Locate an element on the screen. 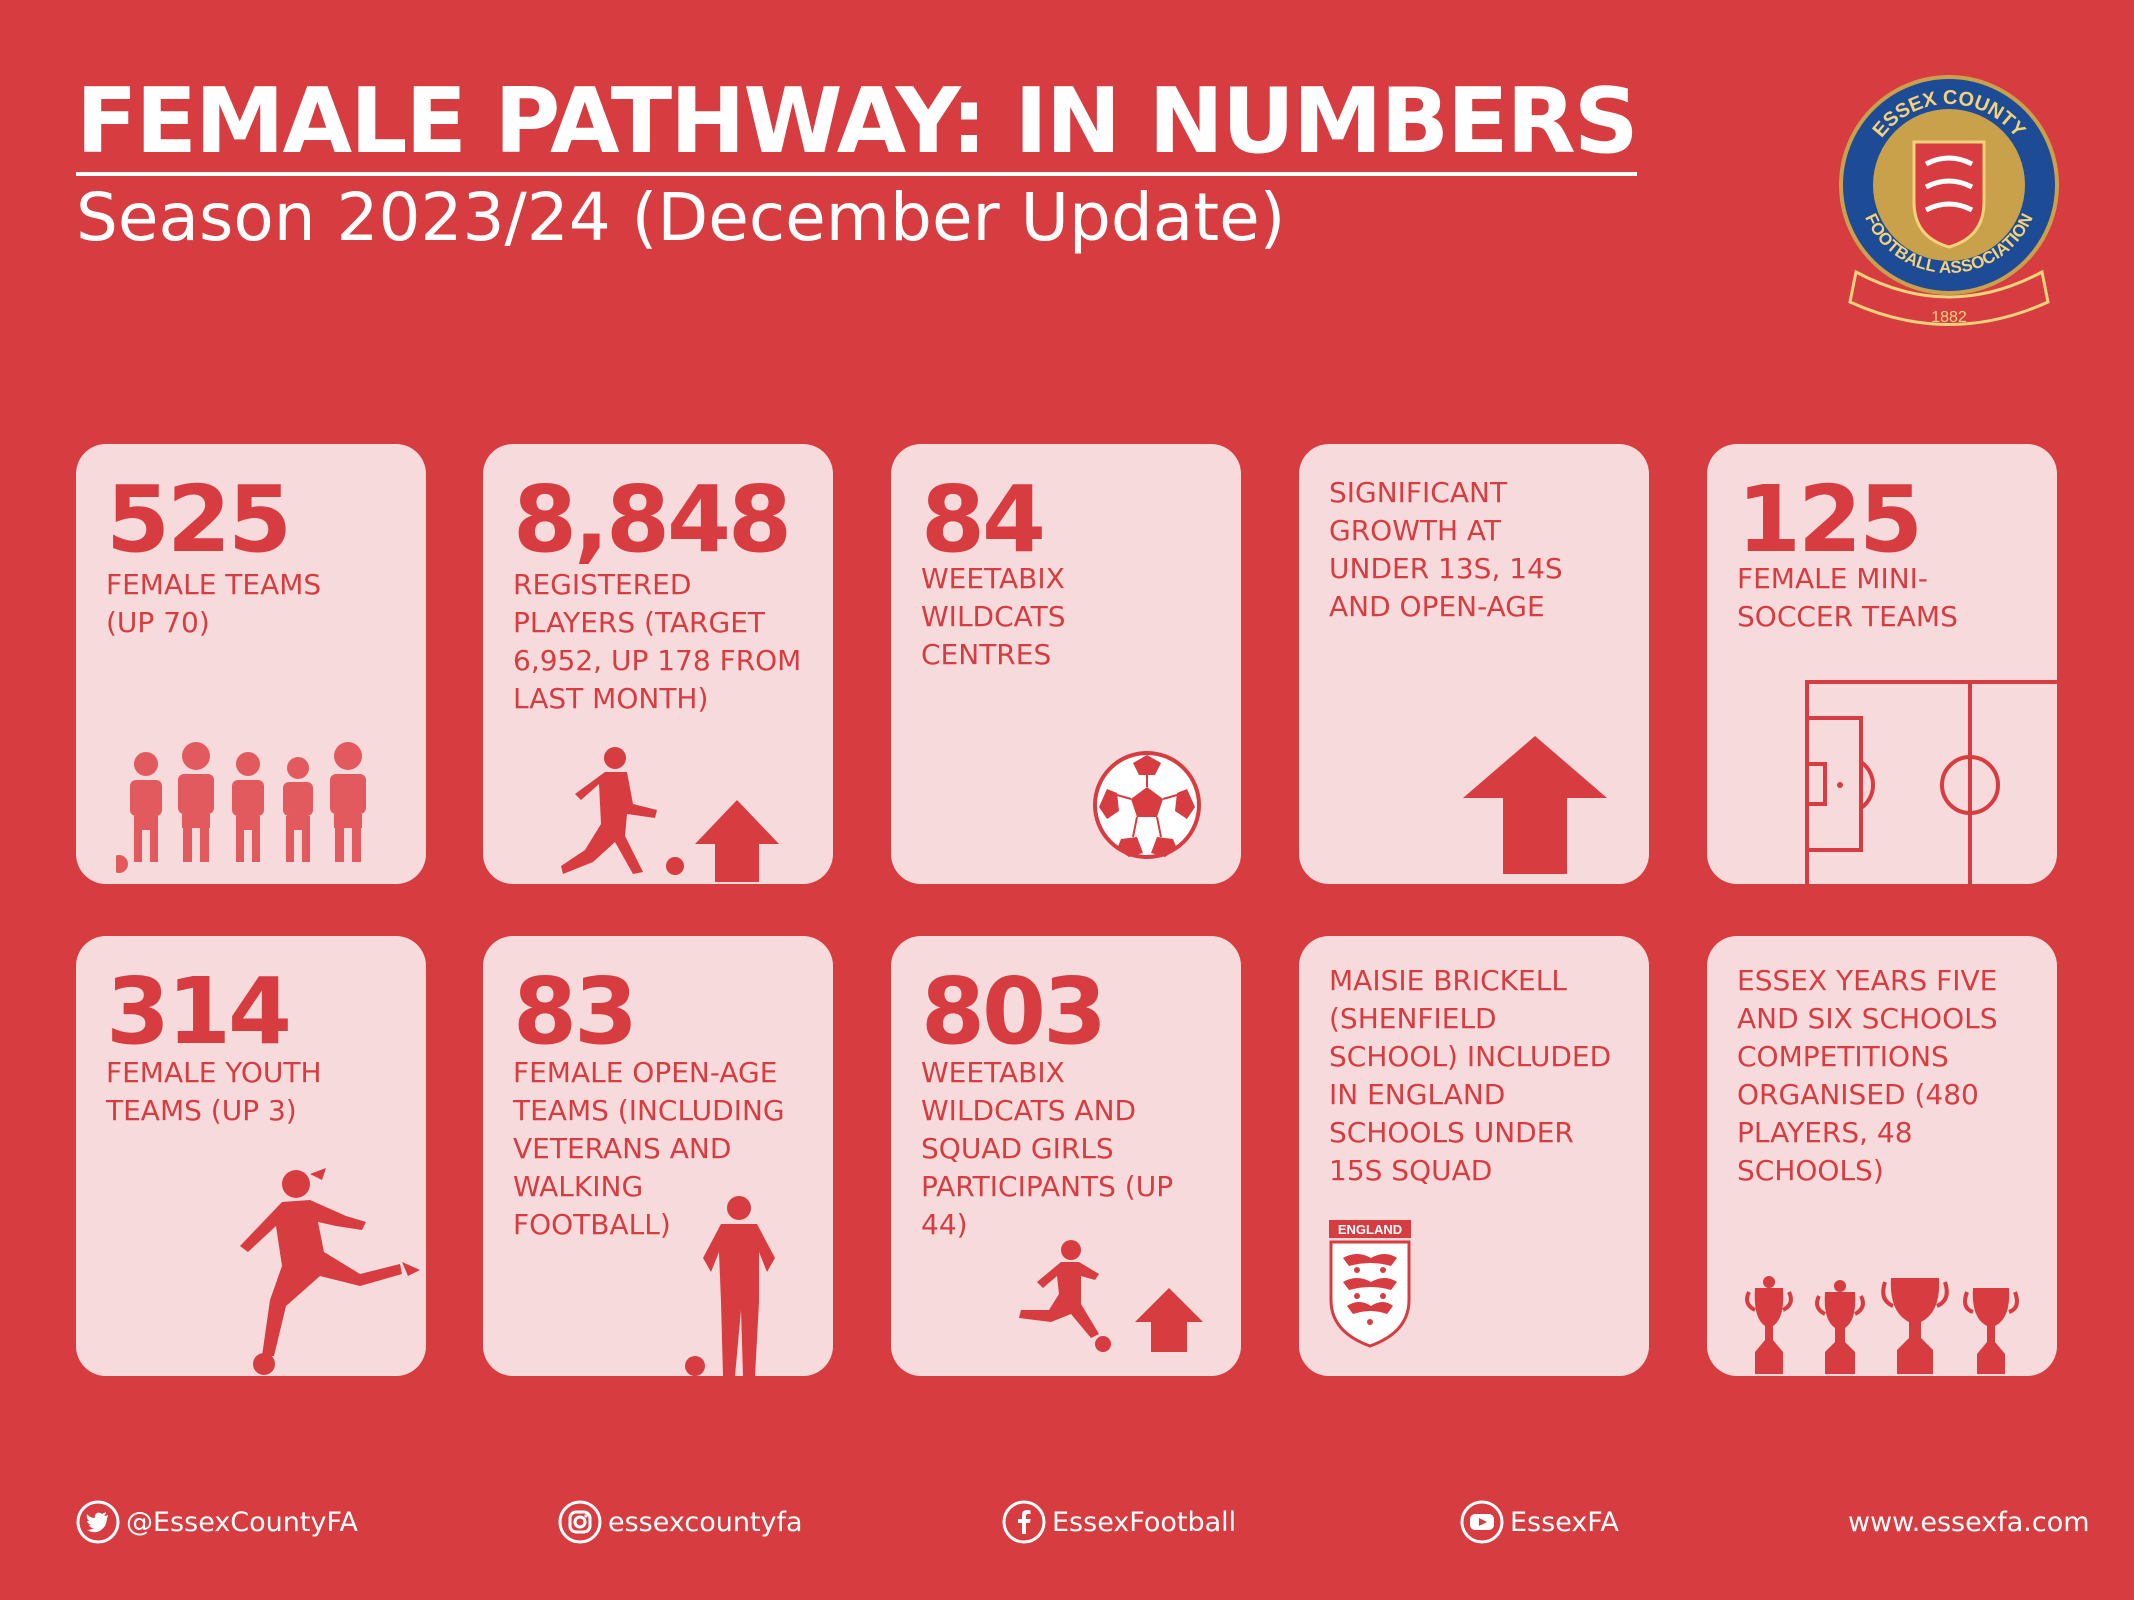  footer-website-link: www.essexfa.com is located at coordinates (1969, 1522).